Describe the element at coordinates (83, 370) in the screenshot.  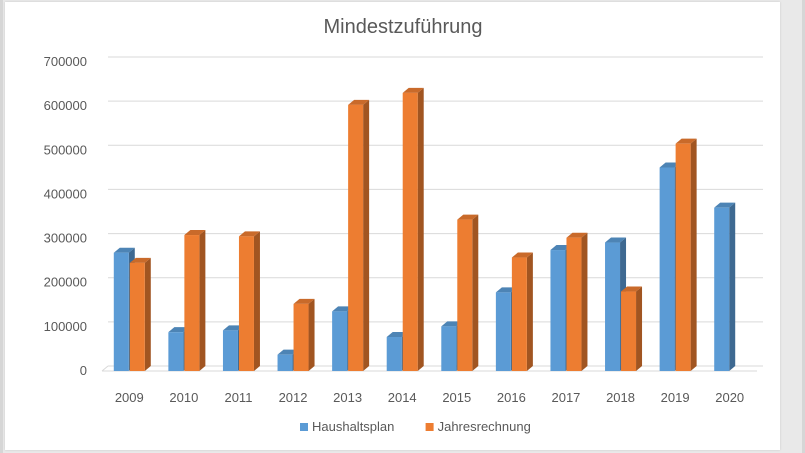
I see `y-tick-label: 0` at that location.